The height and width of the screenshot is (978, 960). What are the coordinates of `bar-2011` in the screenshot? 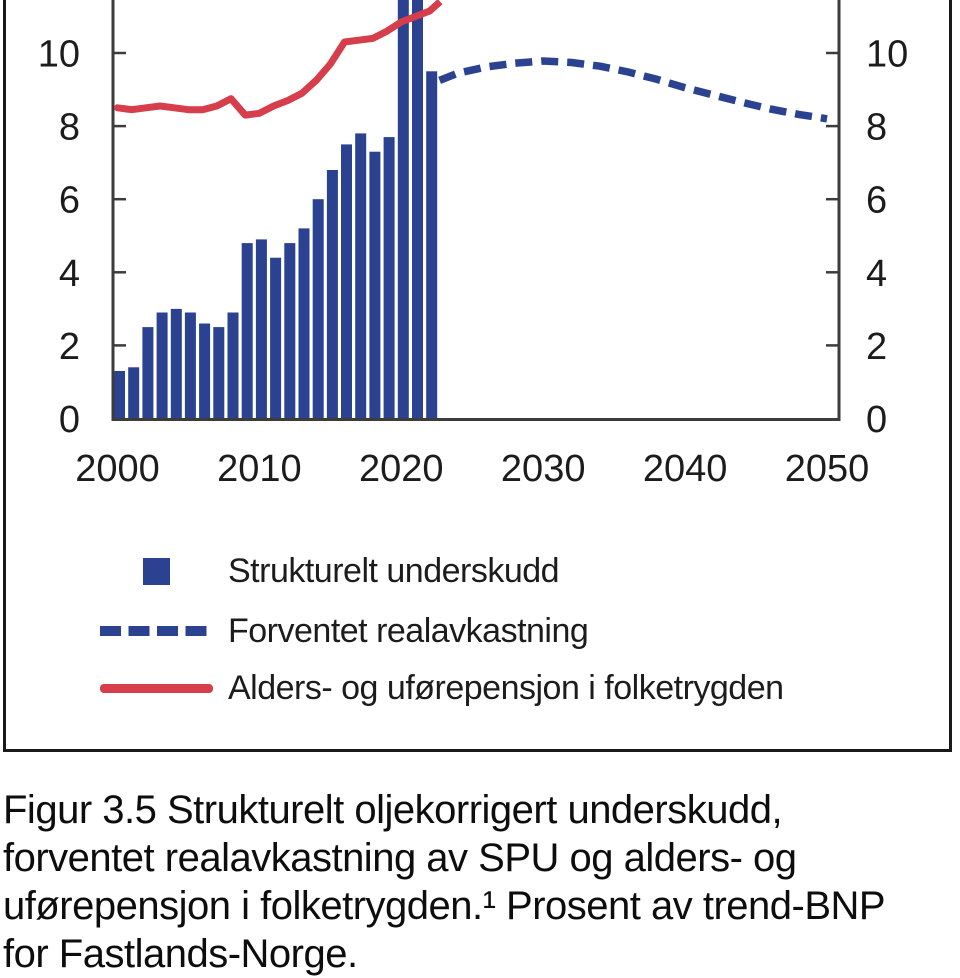 It's located at (276, 338).